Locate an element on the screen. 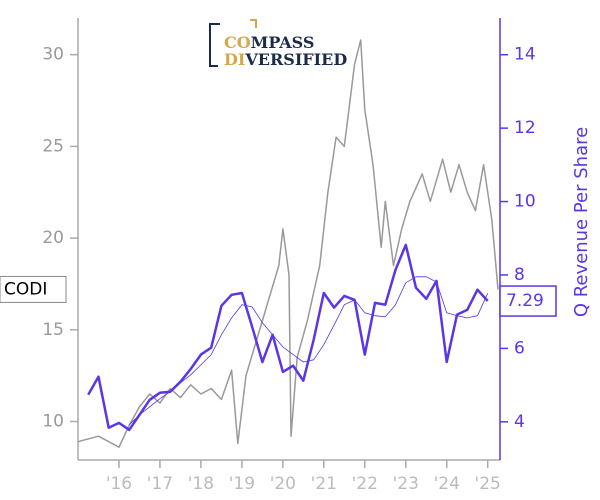 The width and height of the screenshot is (600, 500). y2-axis-title: Q Revenue Per Share is located at coordinates (581, 222).